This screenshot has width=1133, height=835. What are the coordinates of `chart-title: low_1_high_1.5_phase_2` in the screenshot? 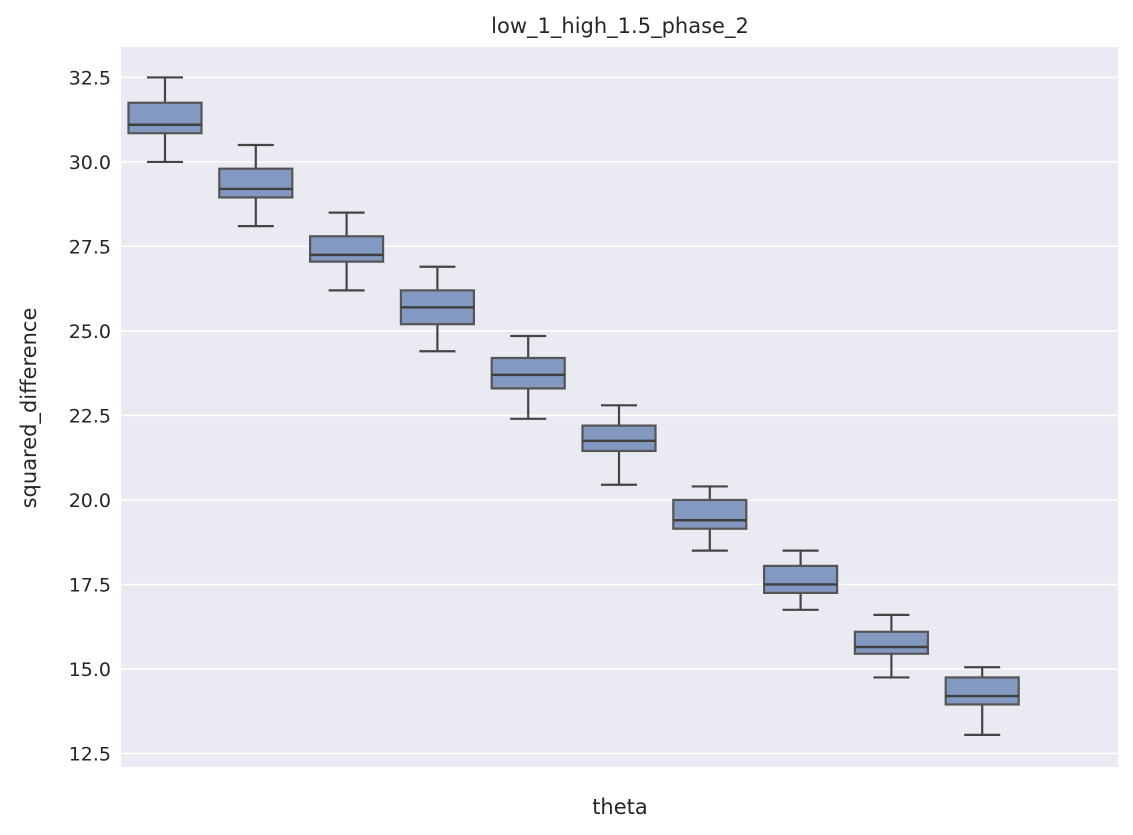 It's located at (620, 26).